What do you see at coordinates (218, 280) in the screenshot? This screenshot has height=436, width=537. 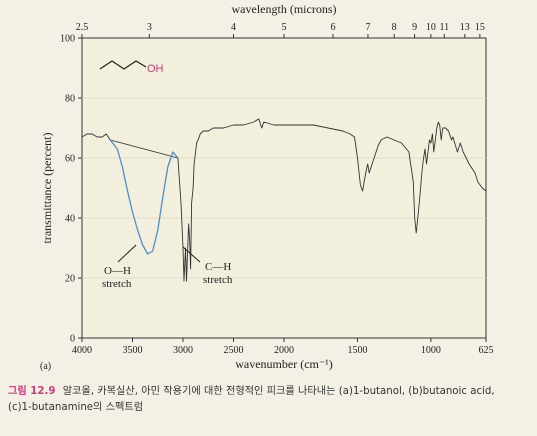 I see `ch-annotation-line2: stretch` at bounding box center [218, 280].